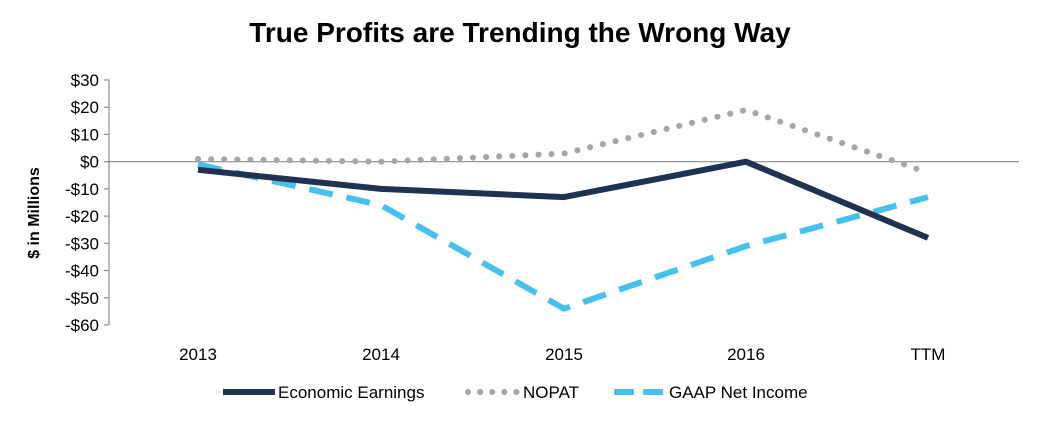  I want to click on y-tick-label: -$30, so click(82, 243).